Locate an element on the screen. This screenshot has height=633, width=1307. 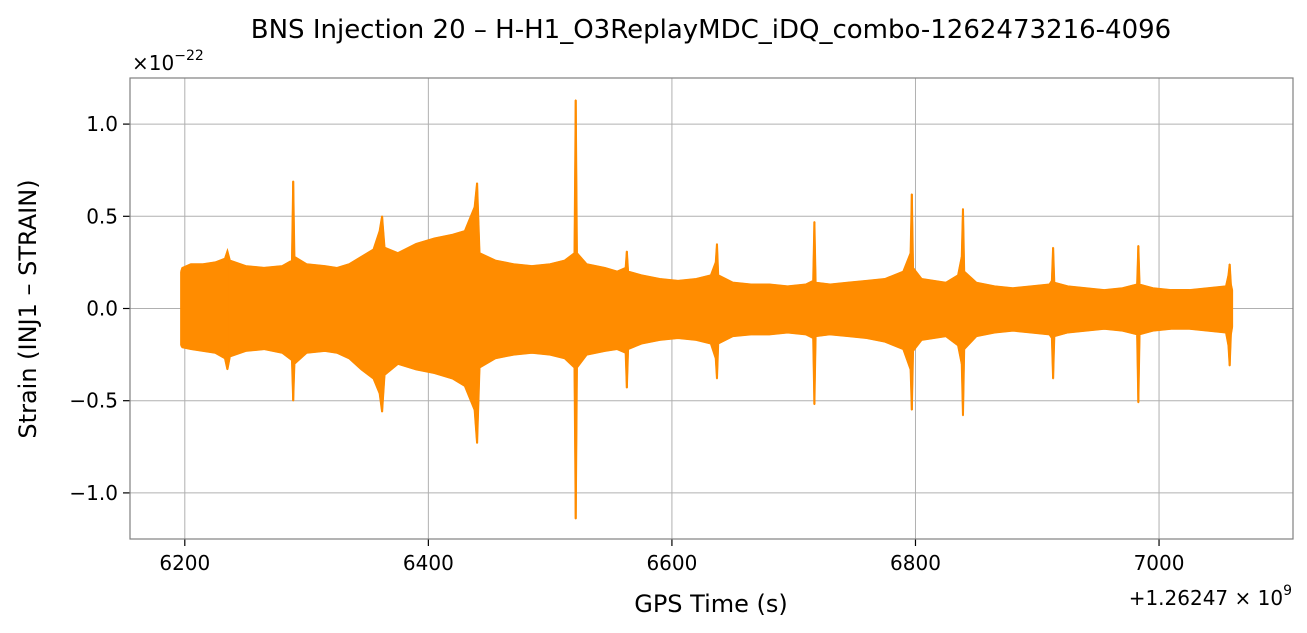
x-axis-offset: +1.26247 × 109 is located at coordinates (1210, 596).